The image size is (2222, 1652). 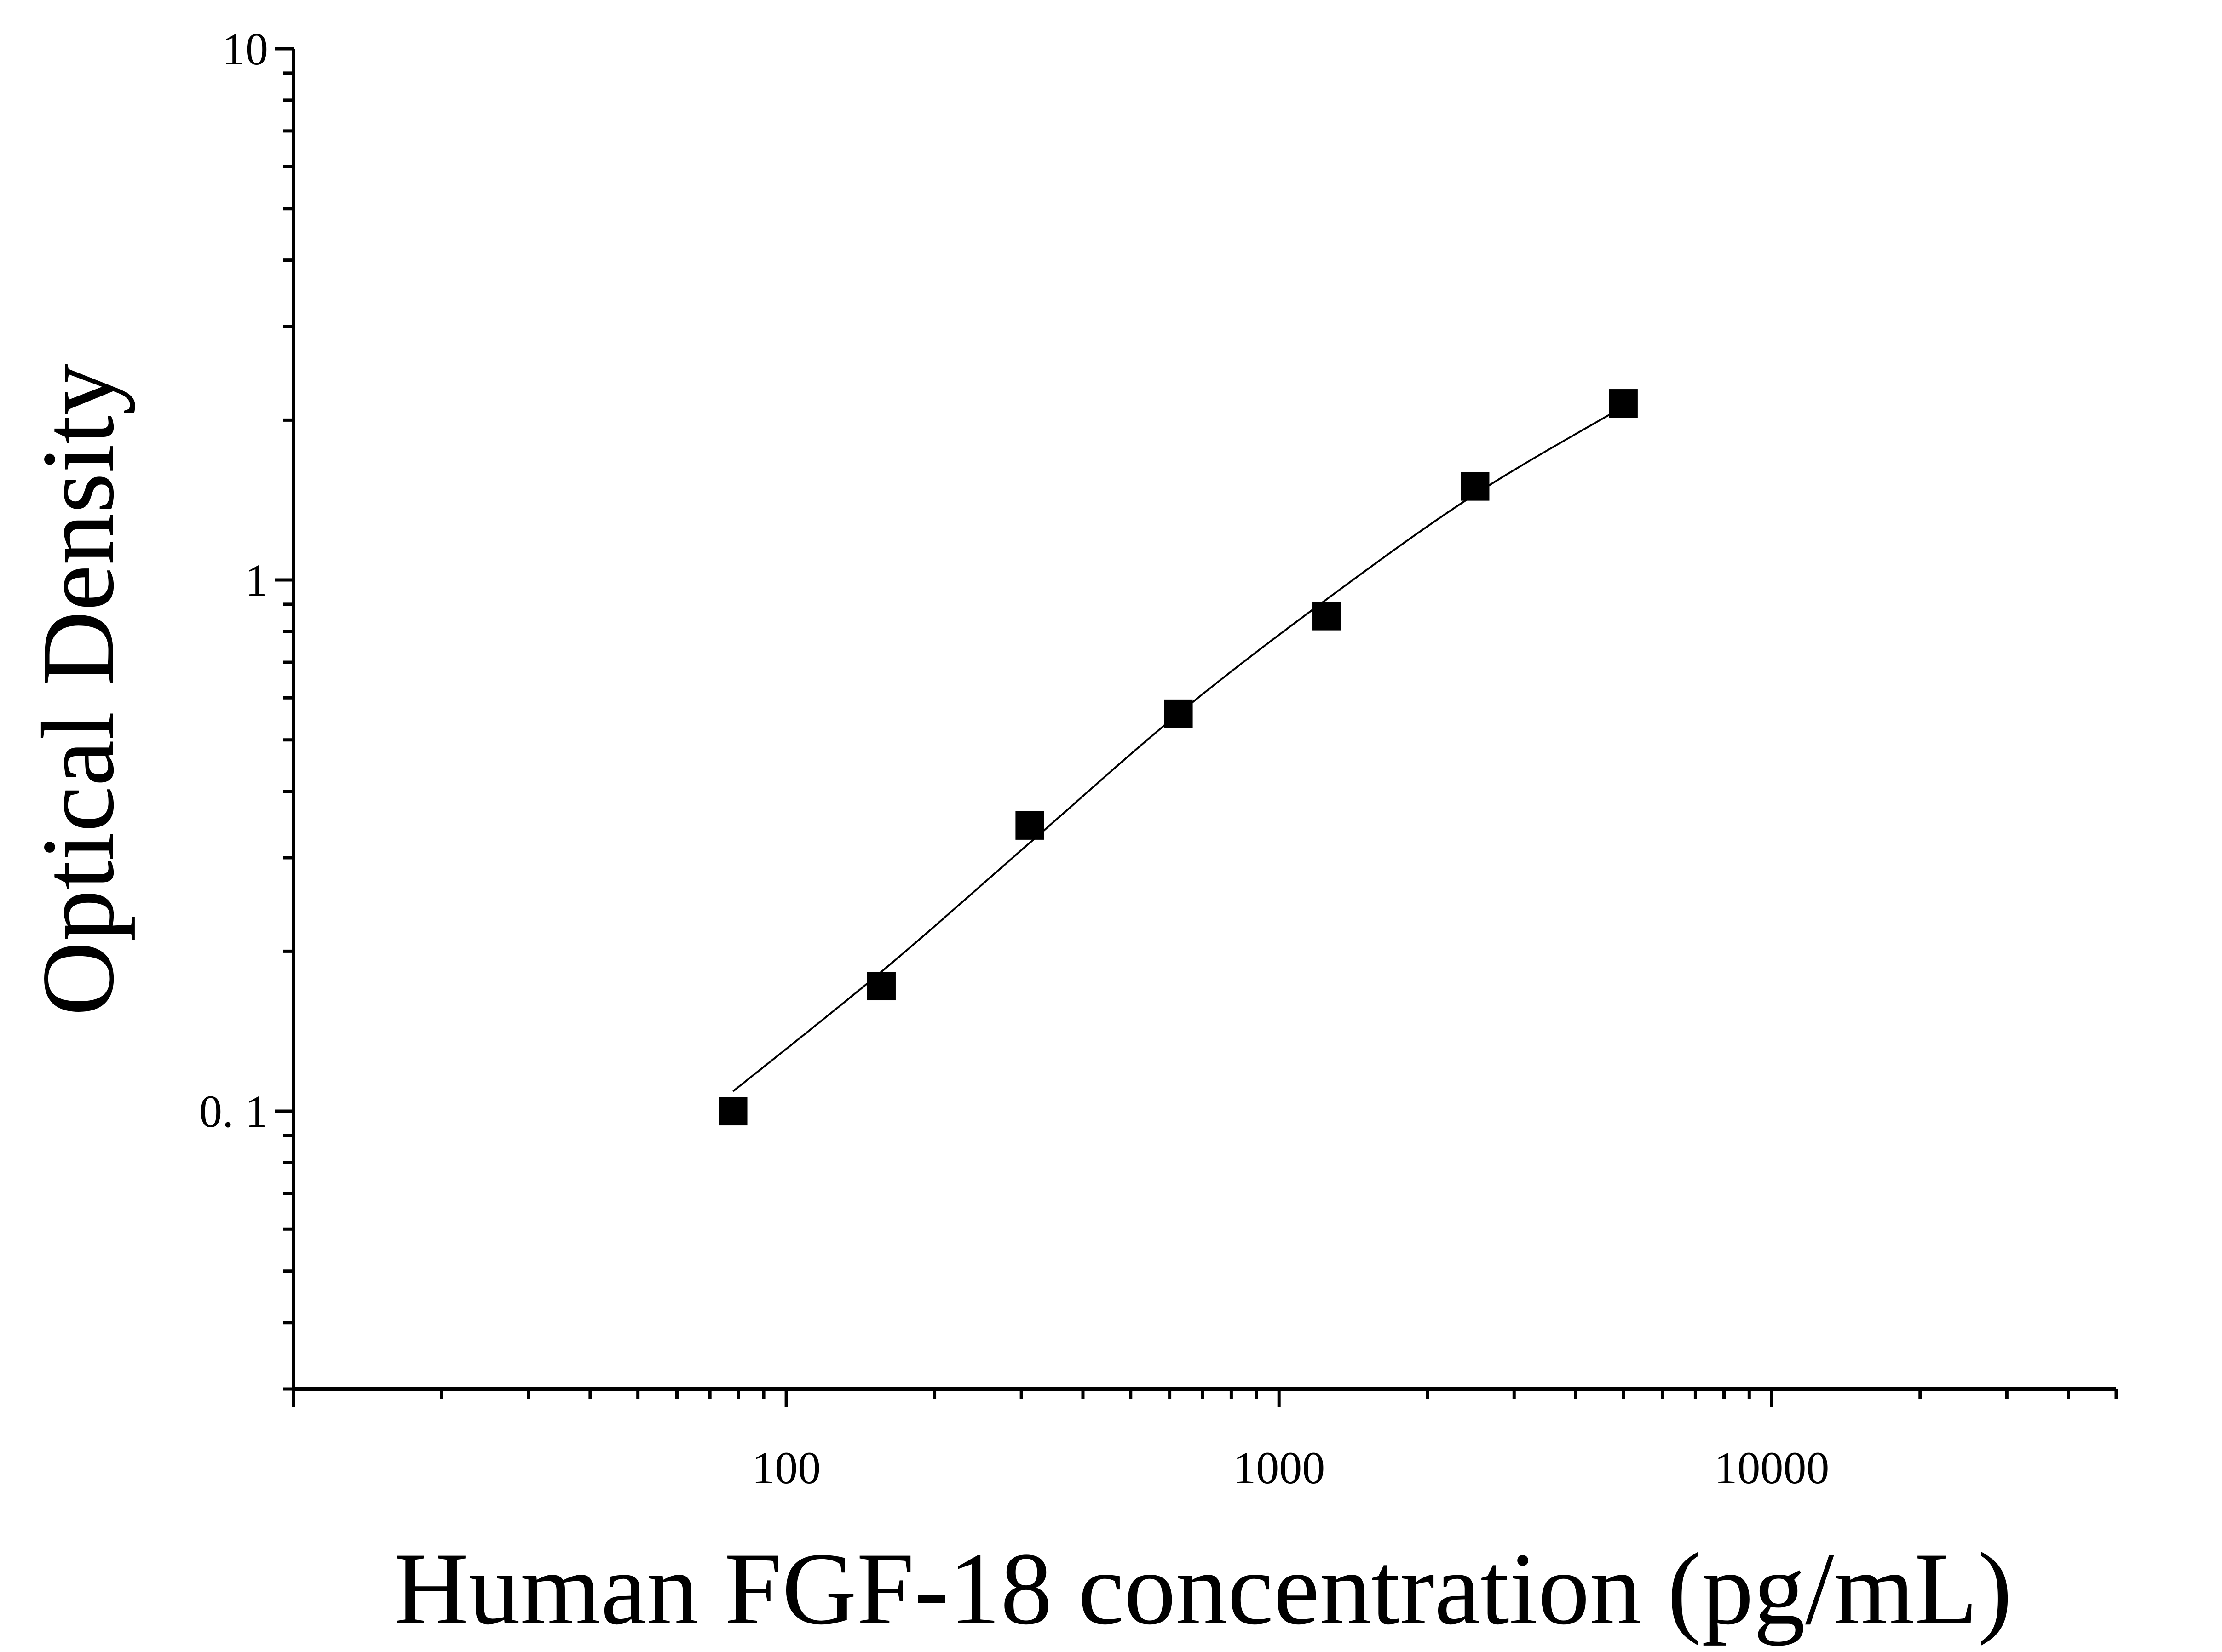 What do you see at coordinates (256, 580) in the screenshot?
I see `y-tick-label: 1` at bounding box center [256, 580].